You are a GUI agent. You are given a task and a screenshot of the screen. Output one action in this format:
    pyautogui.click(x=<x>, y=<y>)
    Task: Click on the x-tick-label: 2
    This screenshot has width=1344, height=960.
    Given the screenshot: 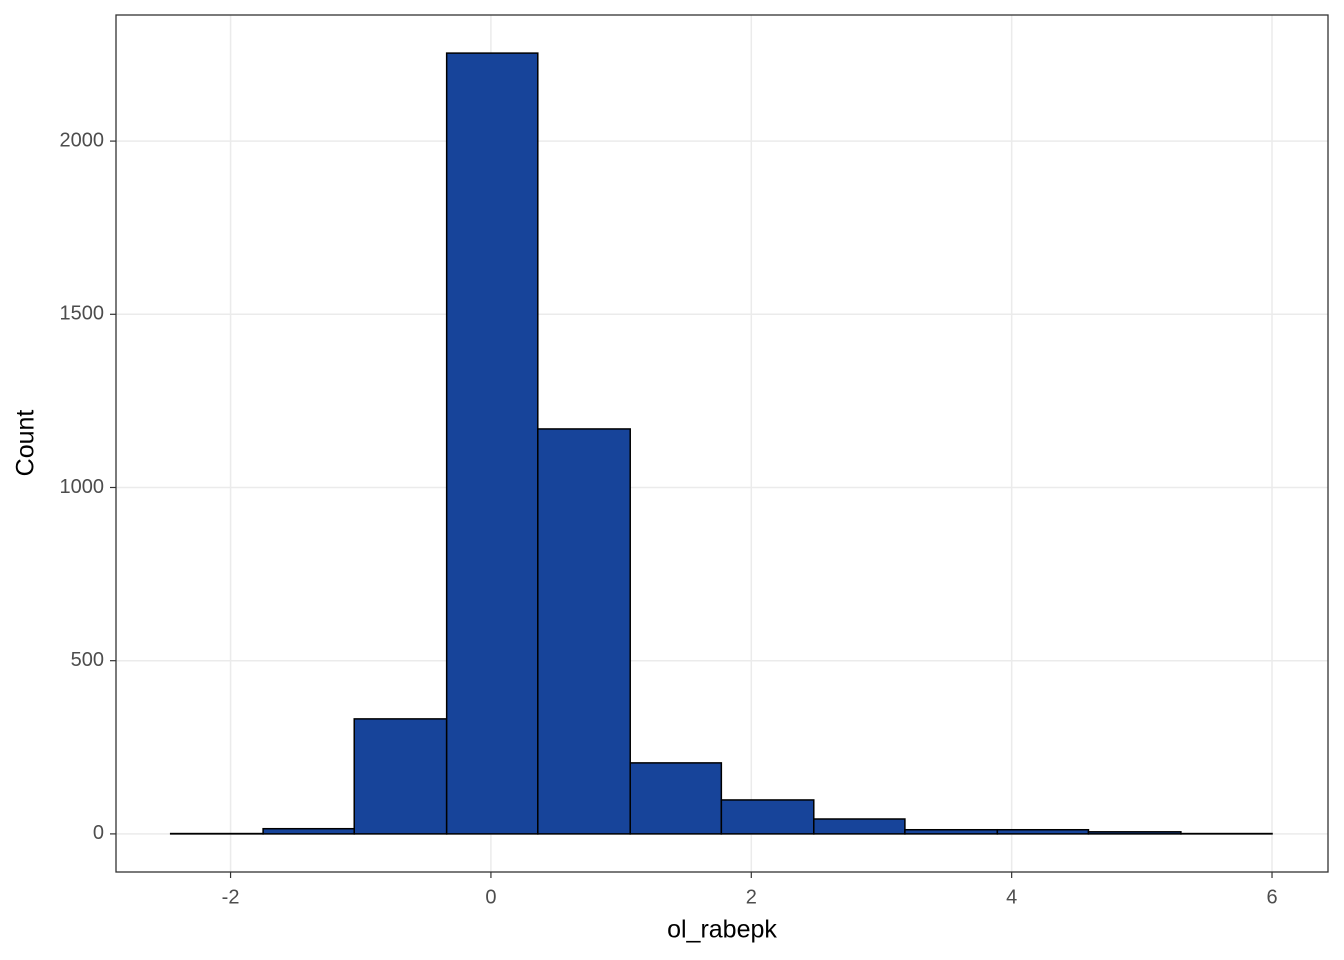 What is the action you would take?
    pyautogui.click(x=751, y=897)
    